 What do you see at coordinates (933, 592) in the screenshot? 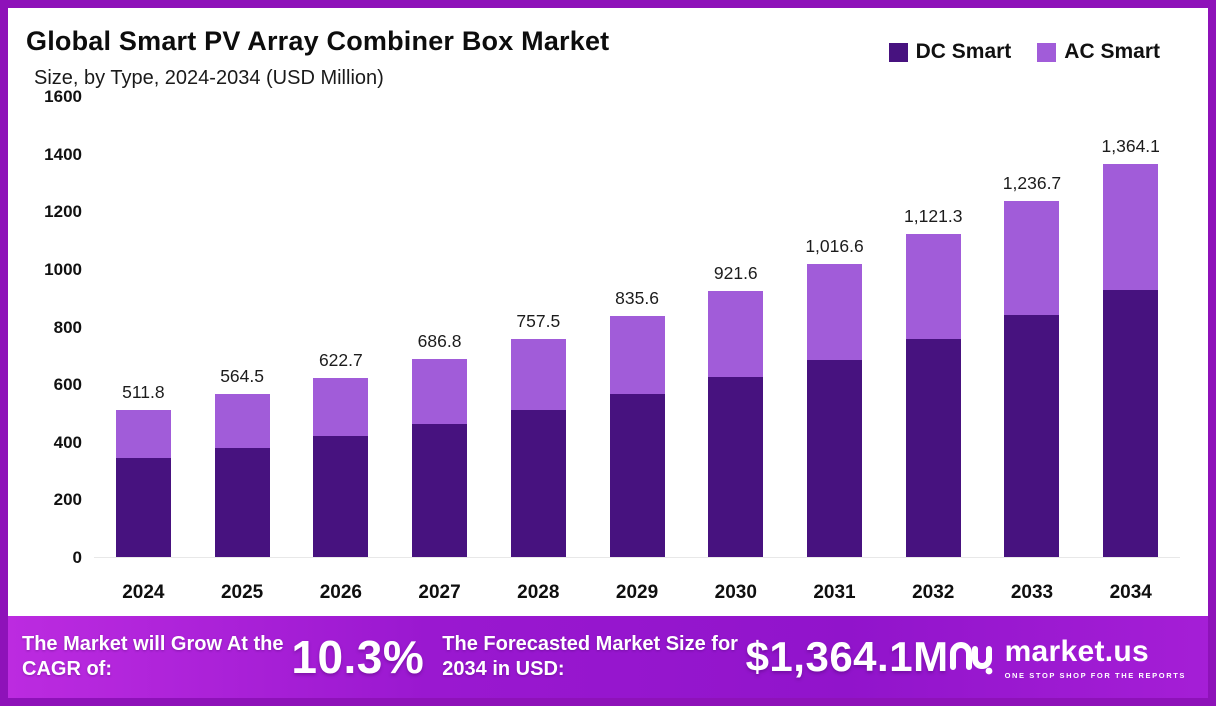
I see `x-tick-label-2032: 2032` at bounding box center [933, 592].